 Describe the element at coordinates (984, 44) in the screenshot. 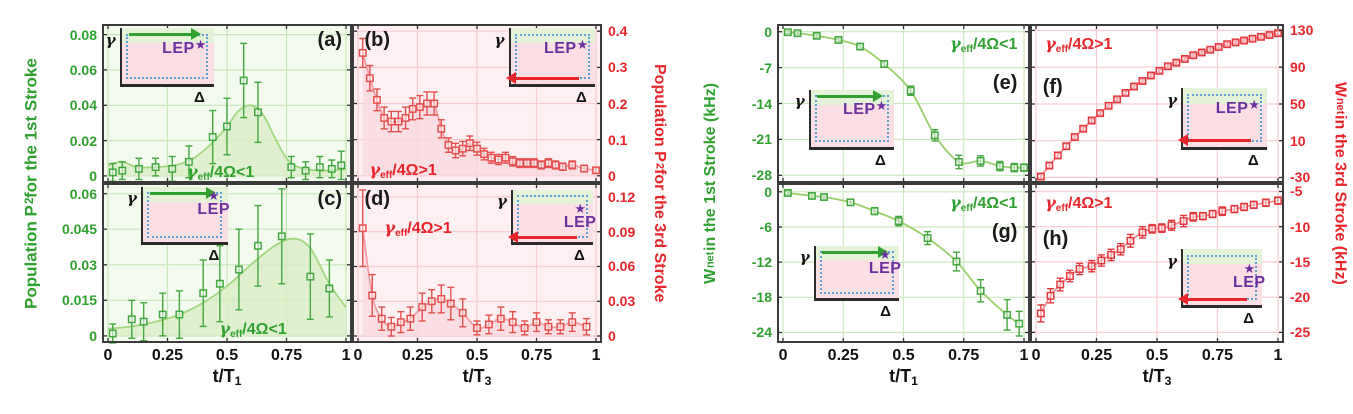

I see `regime-annotation-e: γeff/4Ω<1` at that location.